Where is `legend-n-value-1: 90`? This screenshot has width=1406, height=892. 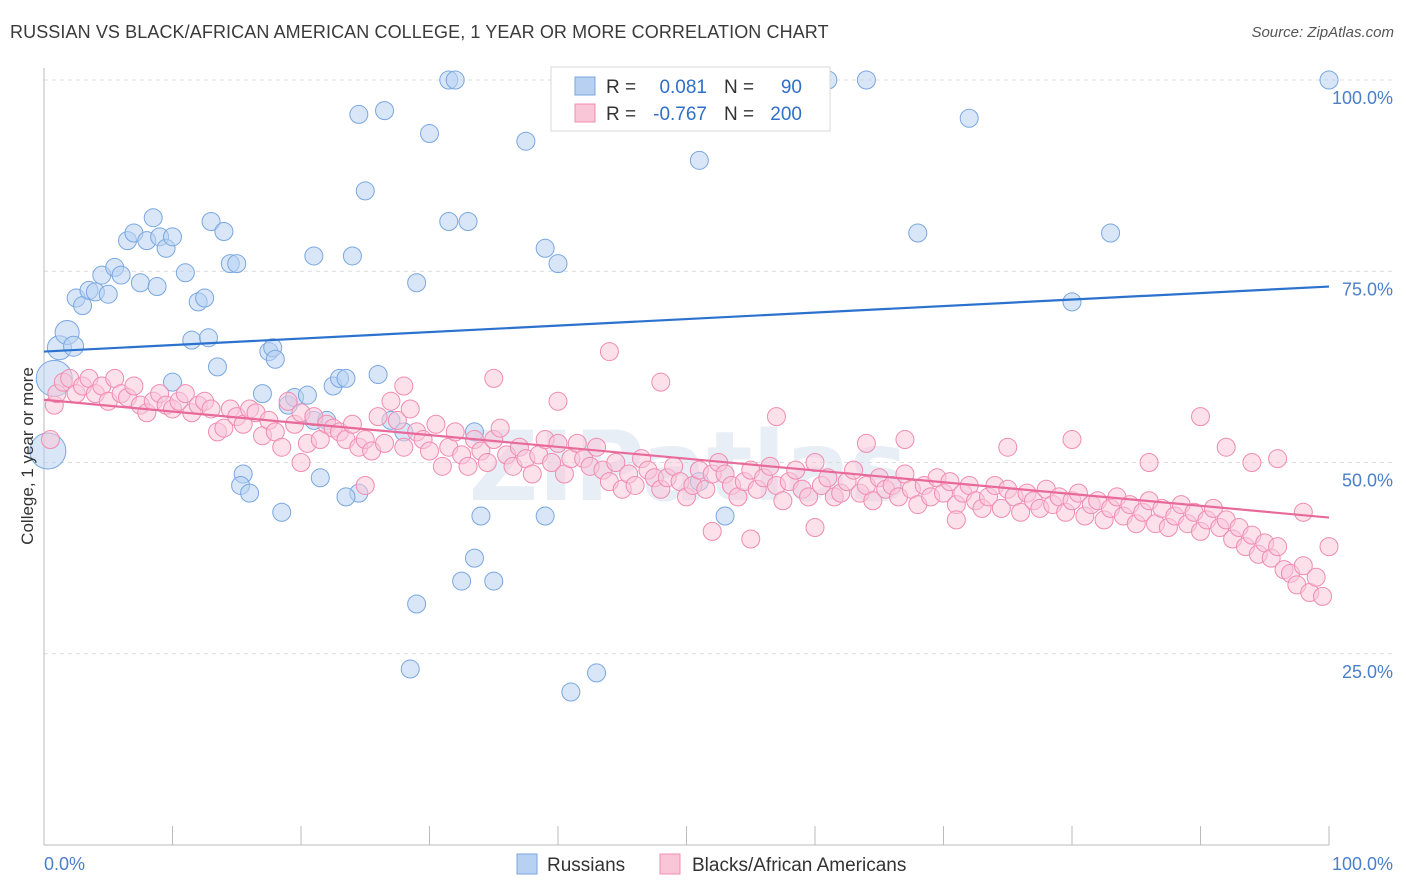 legend-n-value-1: 90 is located at coordinates (791, 87).